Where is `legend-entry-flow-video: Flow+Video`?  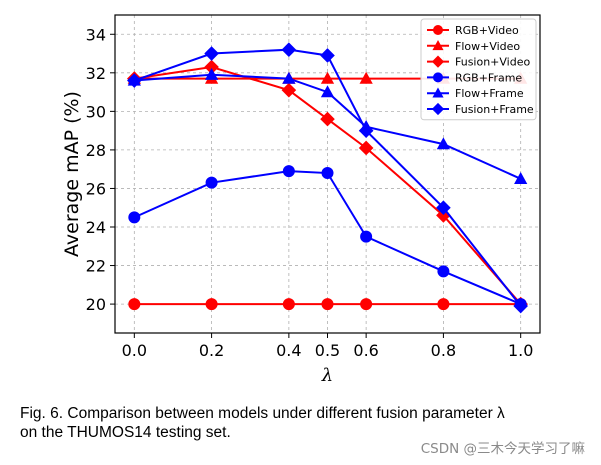
legend-entry-flow-video: Flow+Video is located at coordinates (473, 46).